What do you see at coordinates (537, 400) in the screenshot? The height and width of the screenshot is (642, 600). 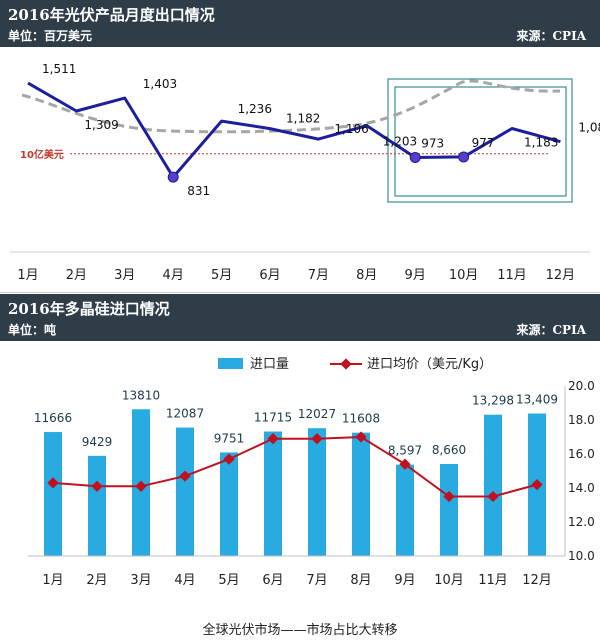 I see `bar-data-label: 13,409` at bounding box center [537, 400].